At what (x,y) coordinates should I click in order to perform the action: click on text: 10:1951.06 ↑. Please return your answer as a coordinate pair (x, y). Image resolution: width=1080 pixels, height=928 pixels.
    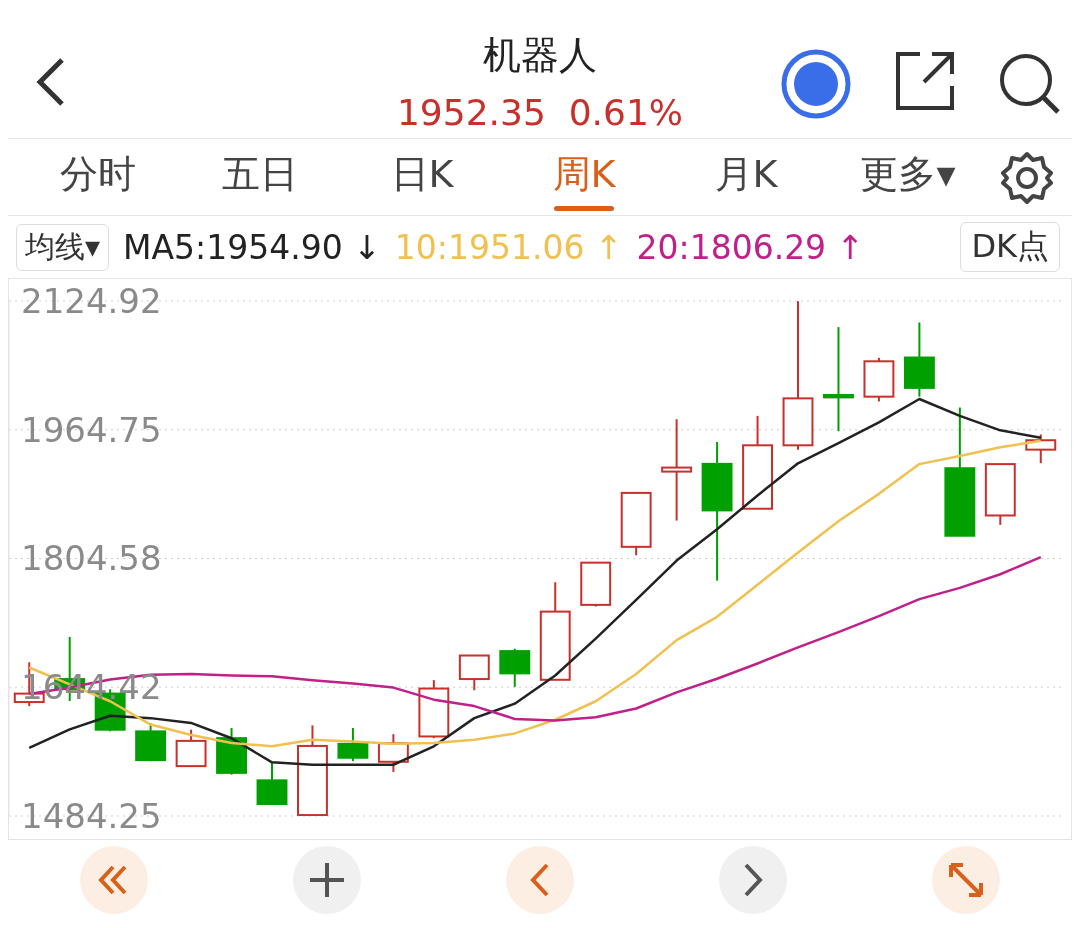
    Looking at the image, I should click on (508, 247).